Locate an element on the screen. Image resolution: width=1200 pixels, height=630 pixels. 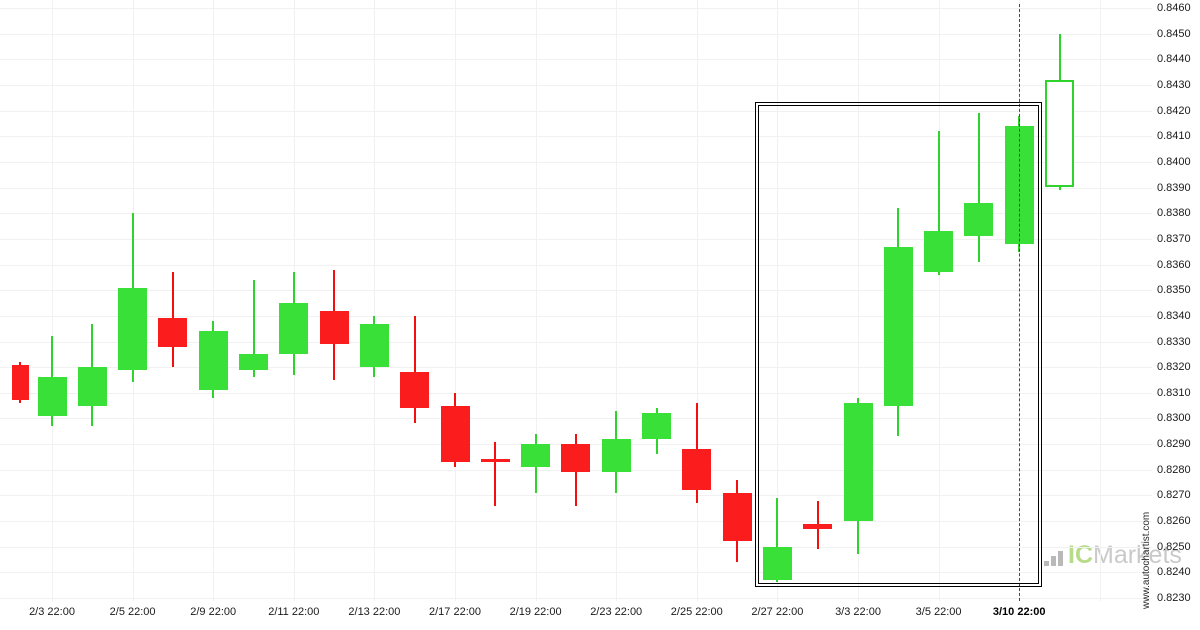
watermark-ic-text: IC is located at coordinates (1080, 555).